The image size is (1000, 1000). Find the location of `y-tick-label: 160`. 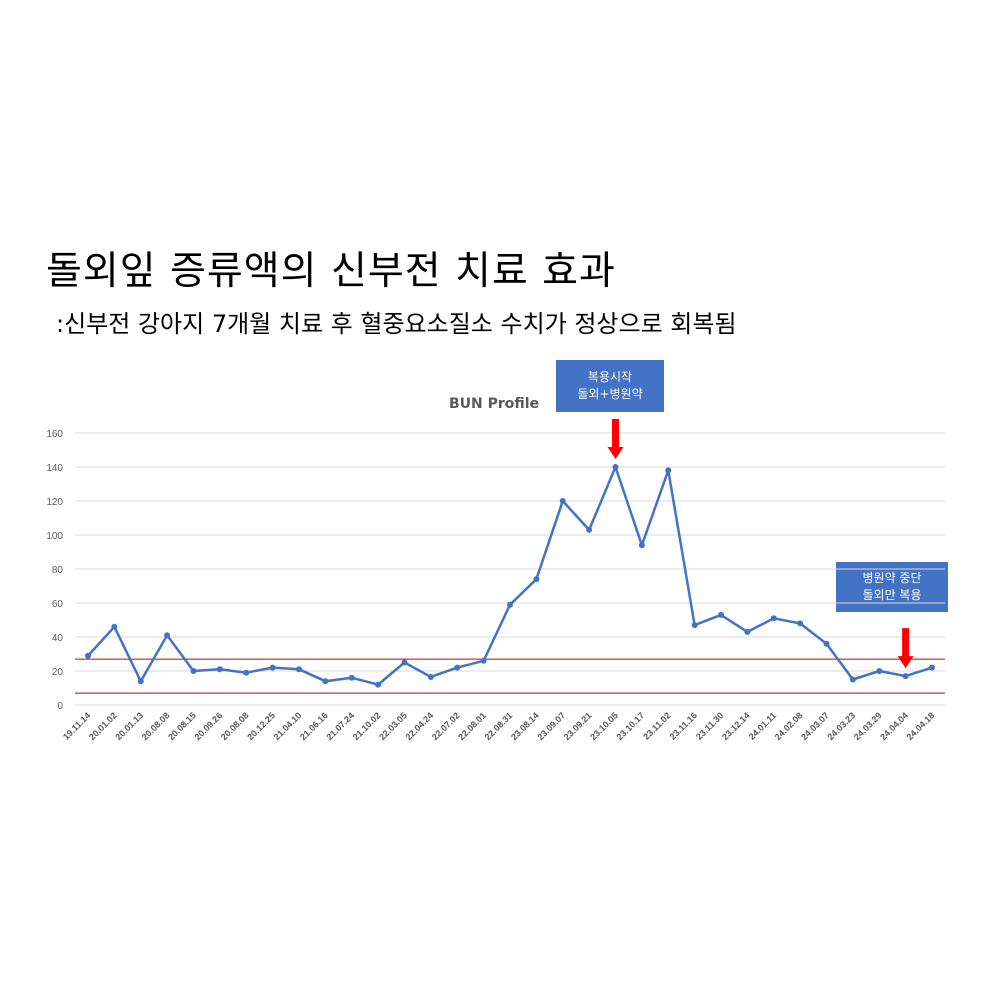

y-tick-label: 160 is located at coordinates (54, 434).